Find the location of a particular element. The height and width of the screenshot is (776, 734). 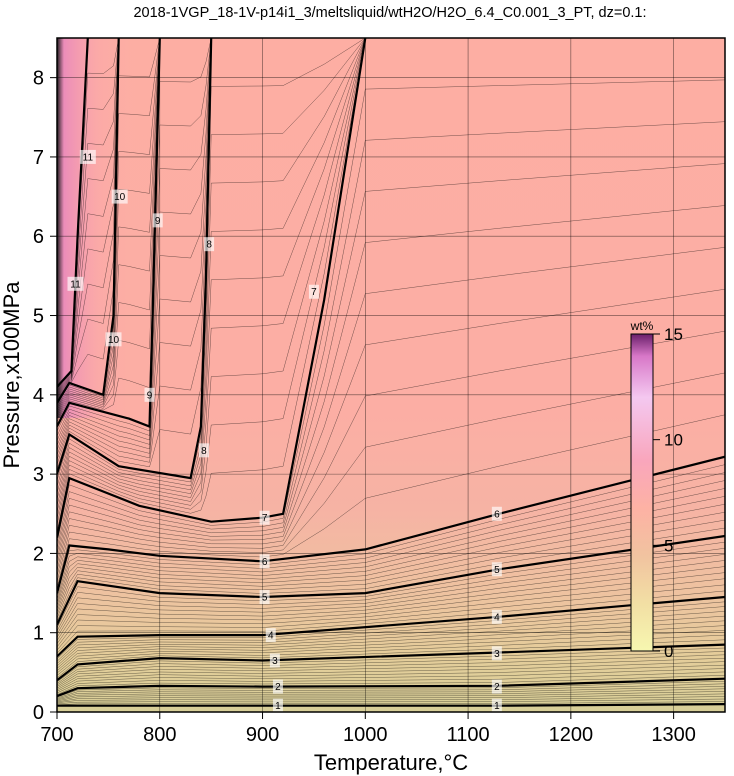

contour-label-text: 3 is located at coordinates (497, 654).